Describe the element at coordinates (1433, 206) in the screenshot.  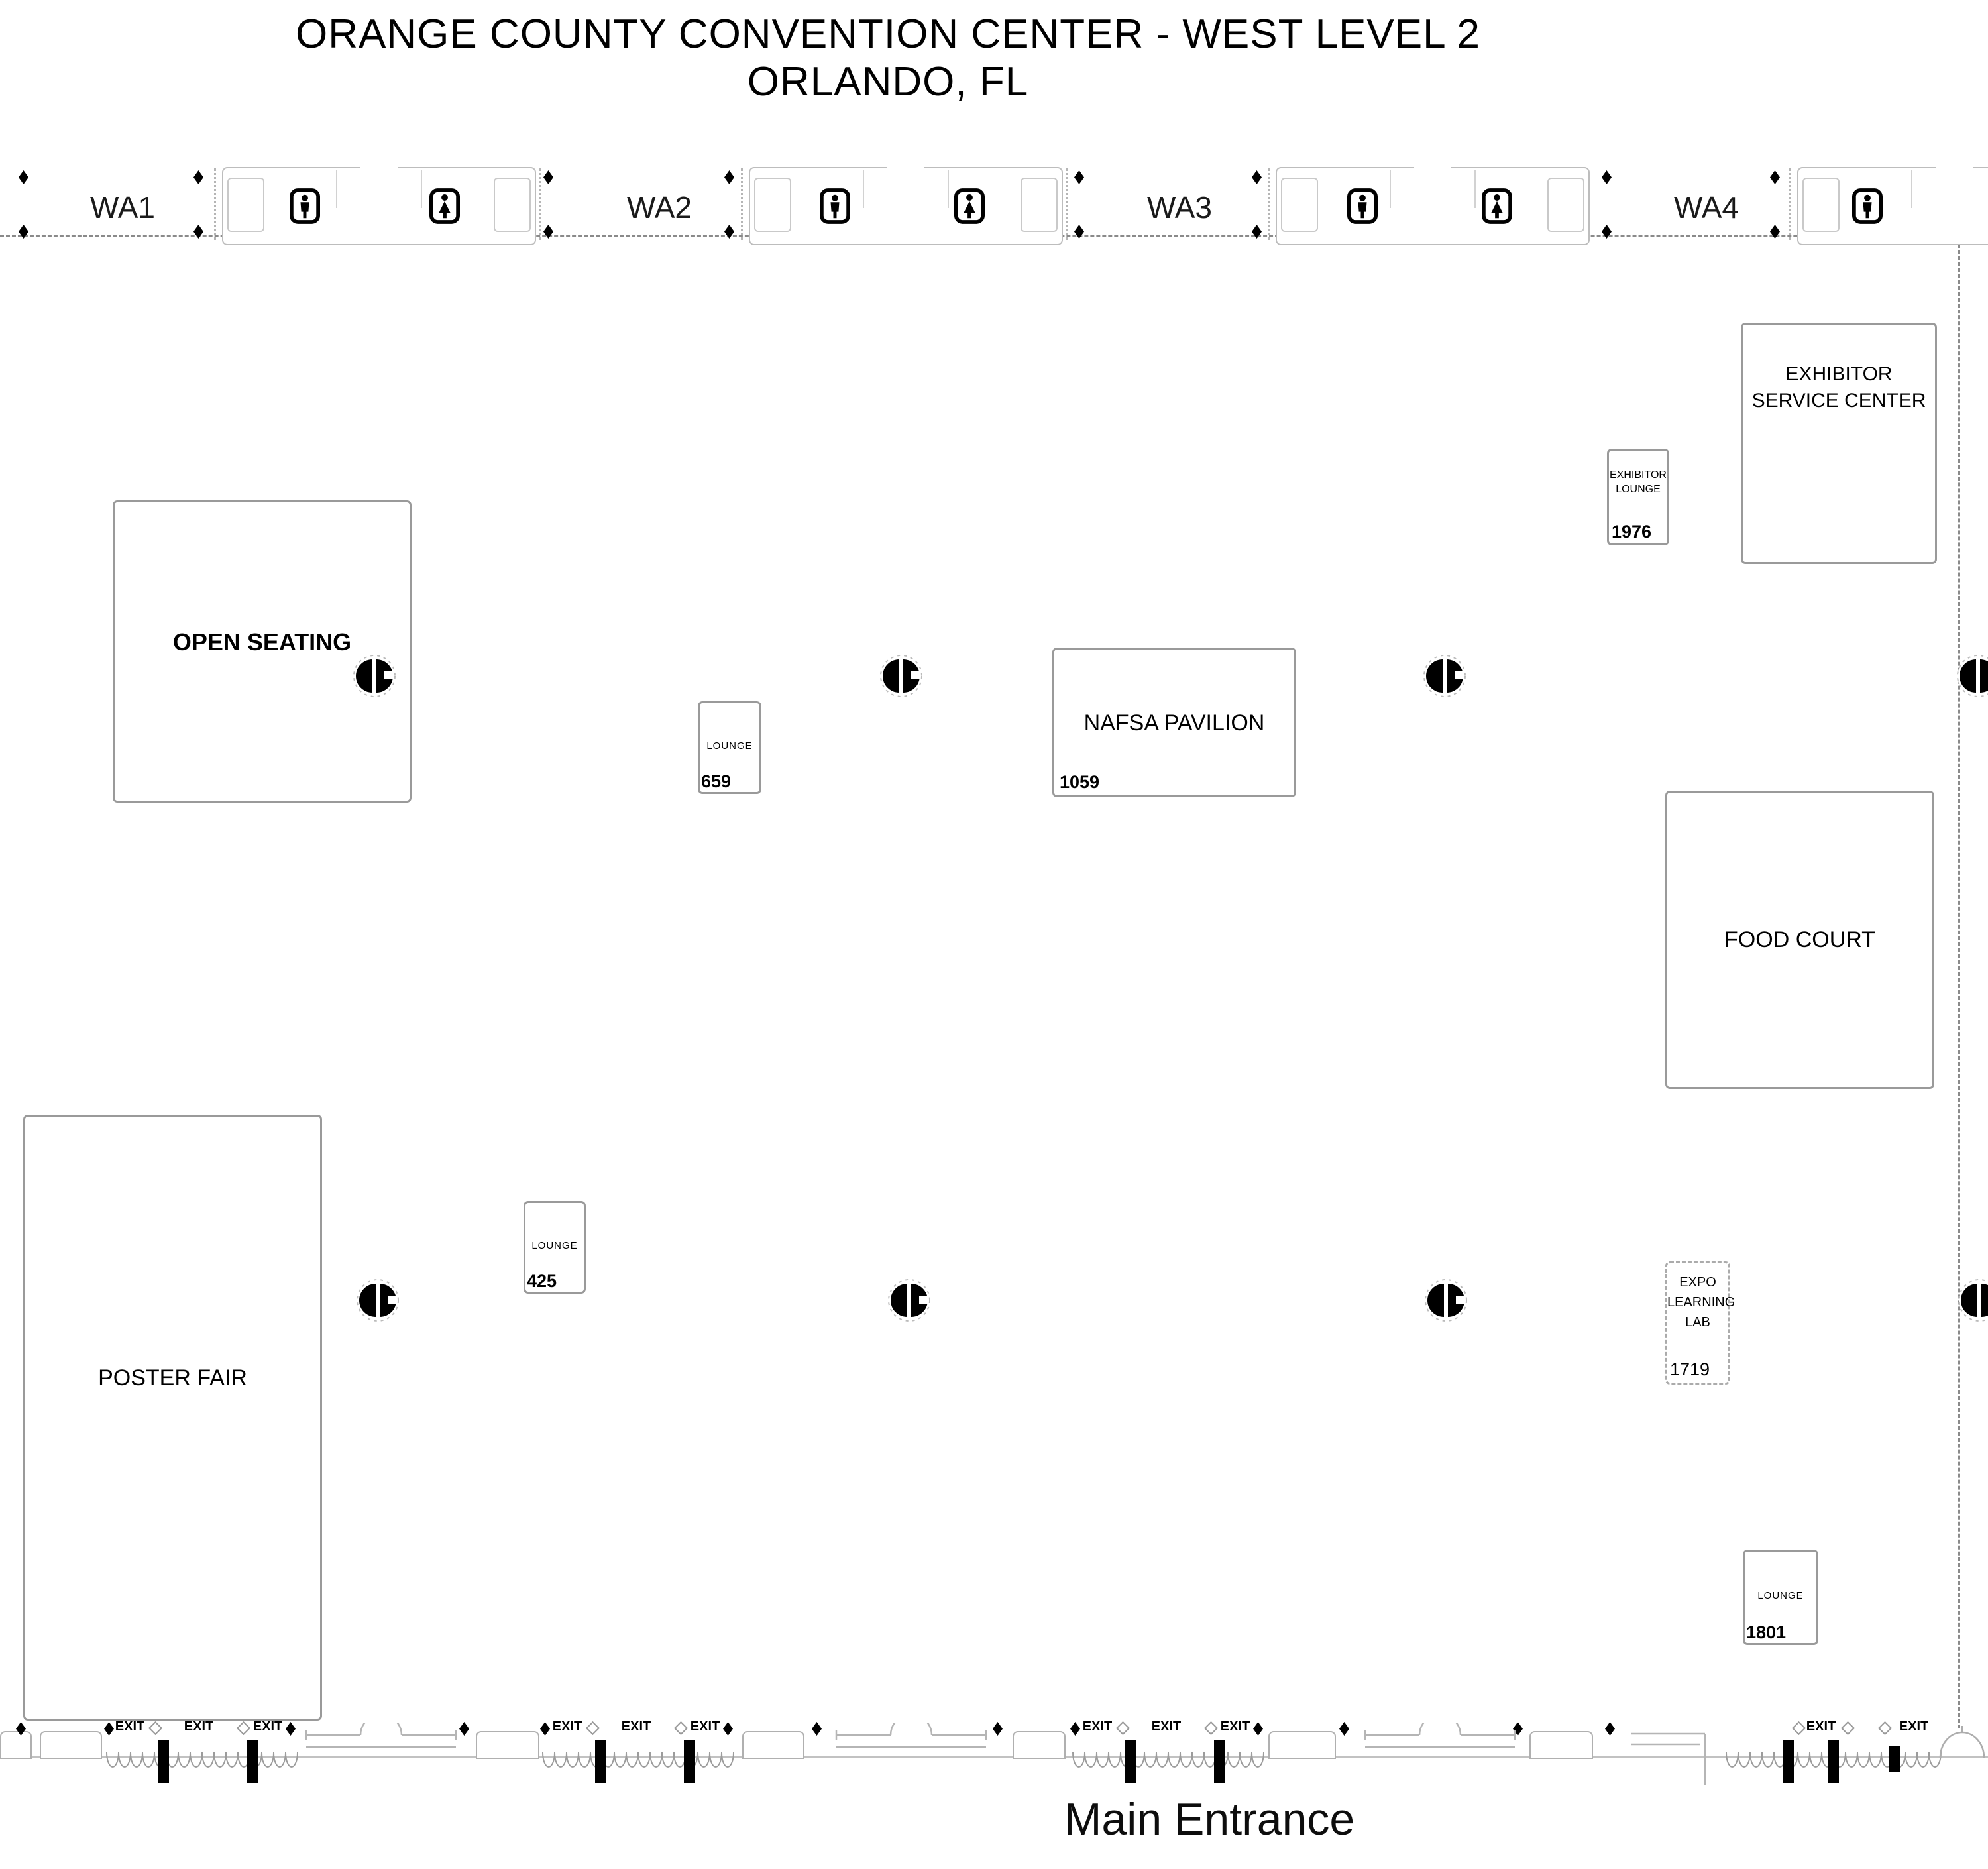
I see `restroom-block-wa3` at that location.